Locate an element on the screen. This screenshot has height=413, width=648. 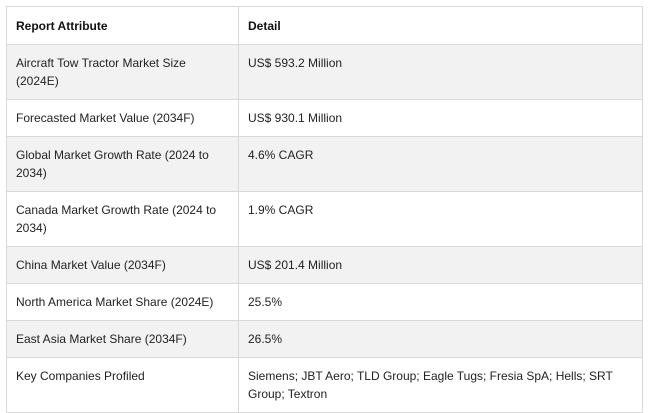
detail-cell: 25.5% is located at coordinates (440, 302).